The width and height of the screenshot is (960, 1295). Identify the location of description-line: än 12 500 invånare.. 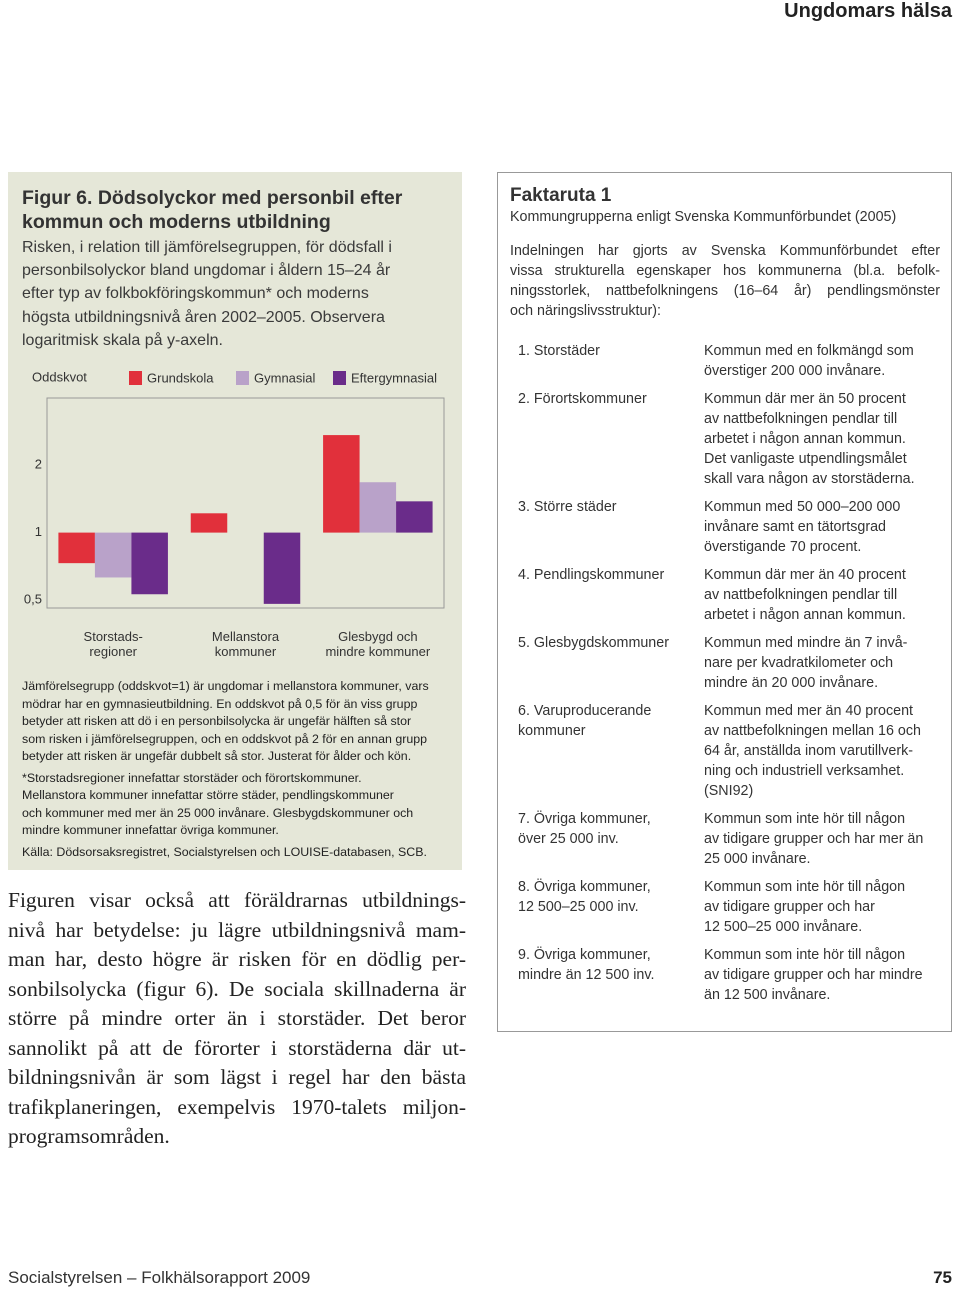
(767, 995).